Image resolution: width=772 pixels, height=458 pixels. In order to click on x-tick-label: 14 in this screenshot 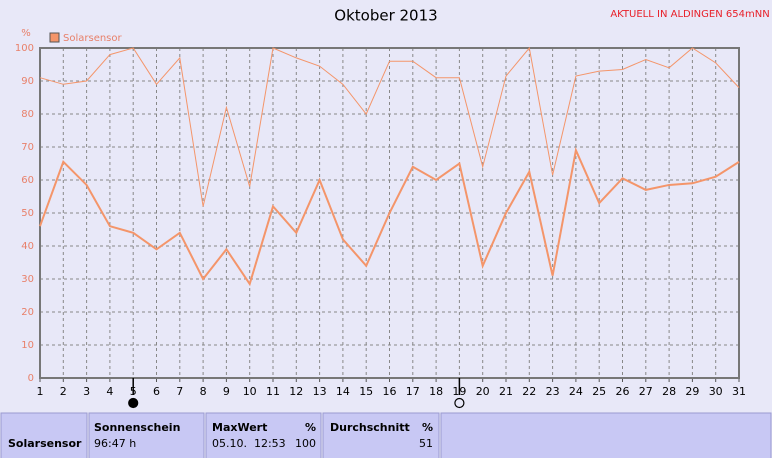, I will do `click(343, 391)`.